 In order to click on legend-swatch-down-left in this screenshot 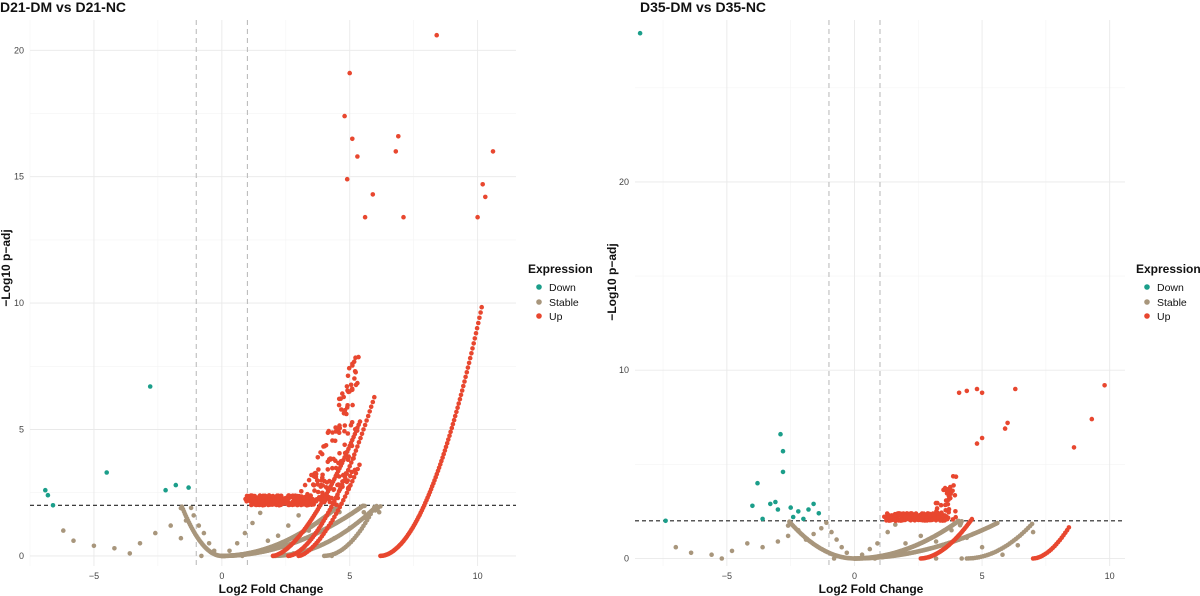, I will do `click(539, 287)`.